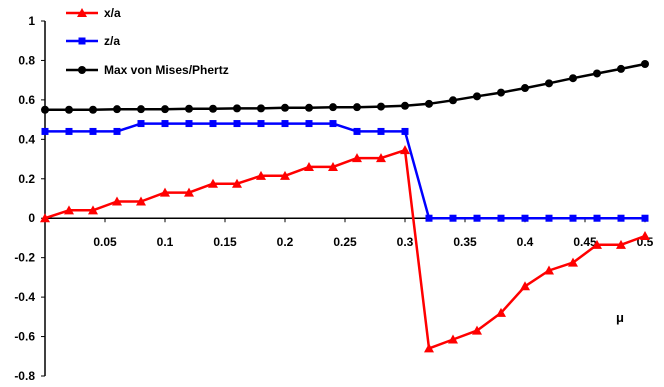  What do you see at coordinates (165, 242) in the screenshot?
I see `x-tick-label: 0.1` at bounding box center [165, 242].